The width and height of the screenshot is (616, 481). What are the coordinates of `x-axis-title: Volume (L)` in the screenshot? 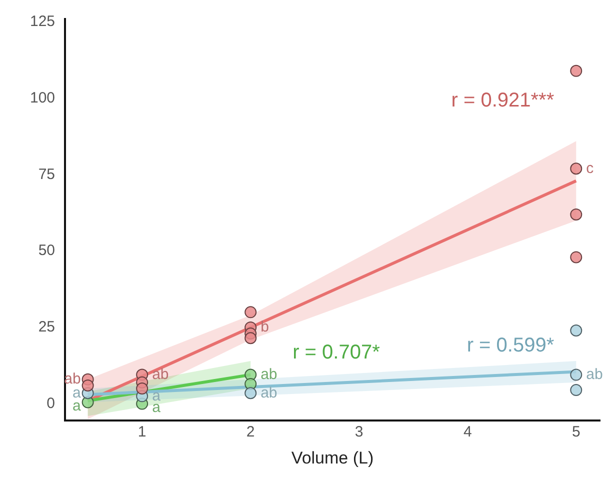 It's located at (332, 458).